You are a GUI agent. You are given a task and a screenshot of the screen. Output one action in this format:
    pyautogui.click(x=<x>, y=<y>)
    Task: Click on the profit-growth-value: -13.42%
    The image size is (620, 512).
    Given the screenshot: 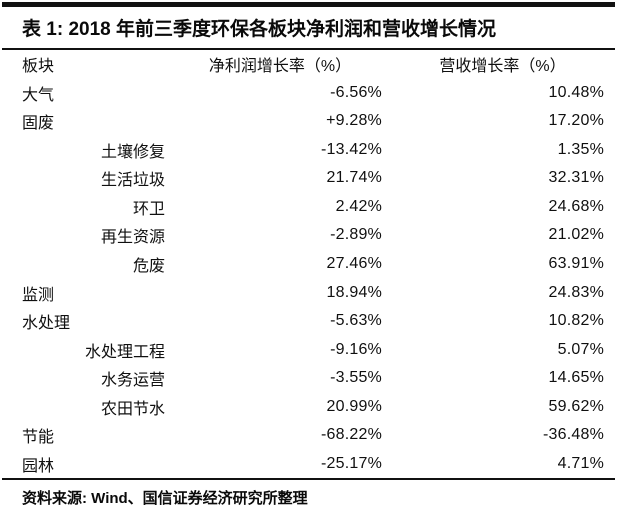 What is the action you would take?
    pyautogui.click(x=351, y=149)
    